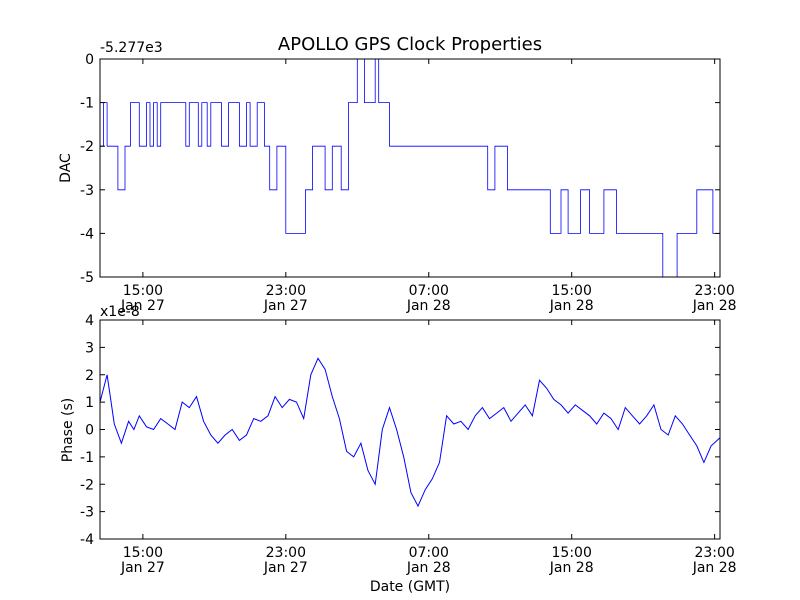  I want to click on phase-ytick-label: 4, so click(89, 321).